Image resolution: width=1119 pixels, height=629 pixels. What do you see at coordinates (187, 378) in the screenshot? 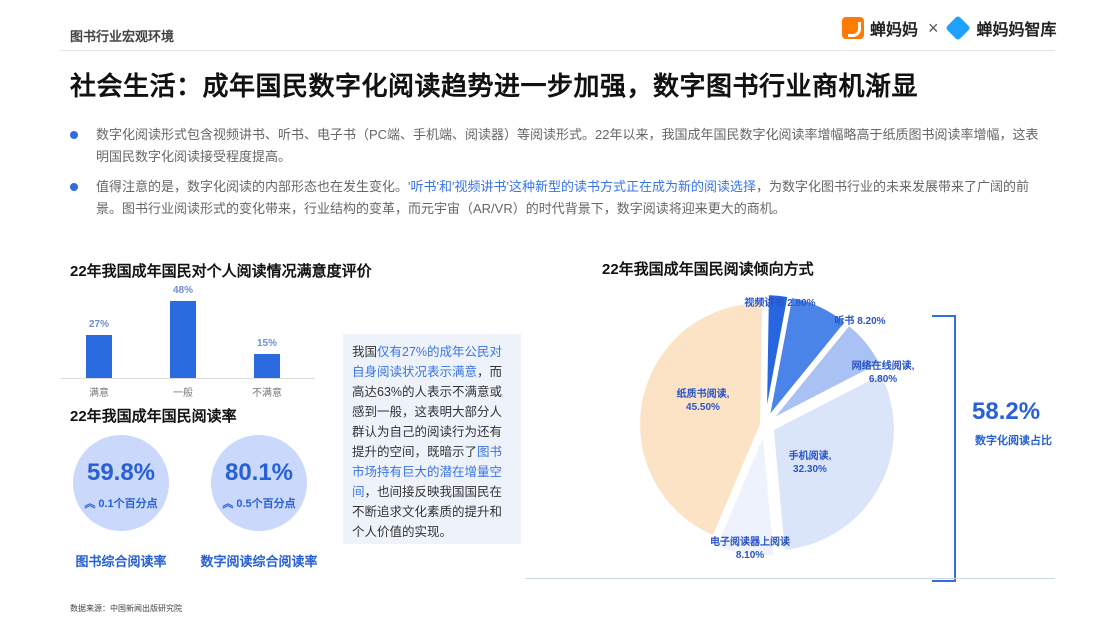
I see `bar-axis` at bounding box center [187, 378].